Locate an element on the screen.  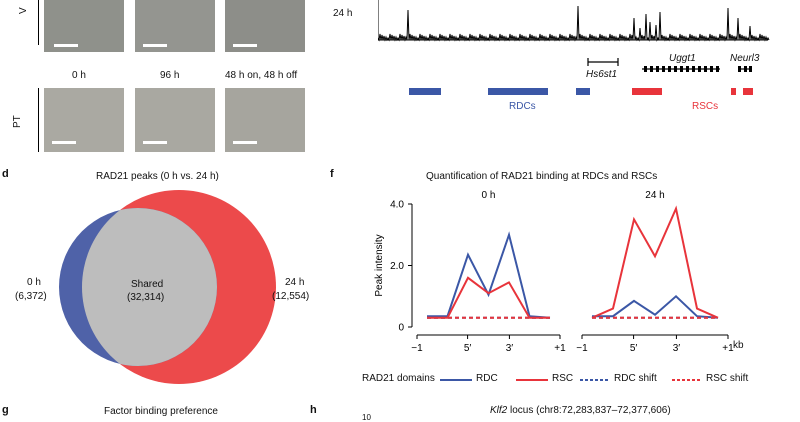
micrograph-v-48on48off is located at coordinates (265, 26).